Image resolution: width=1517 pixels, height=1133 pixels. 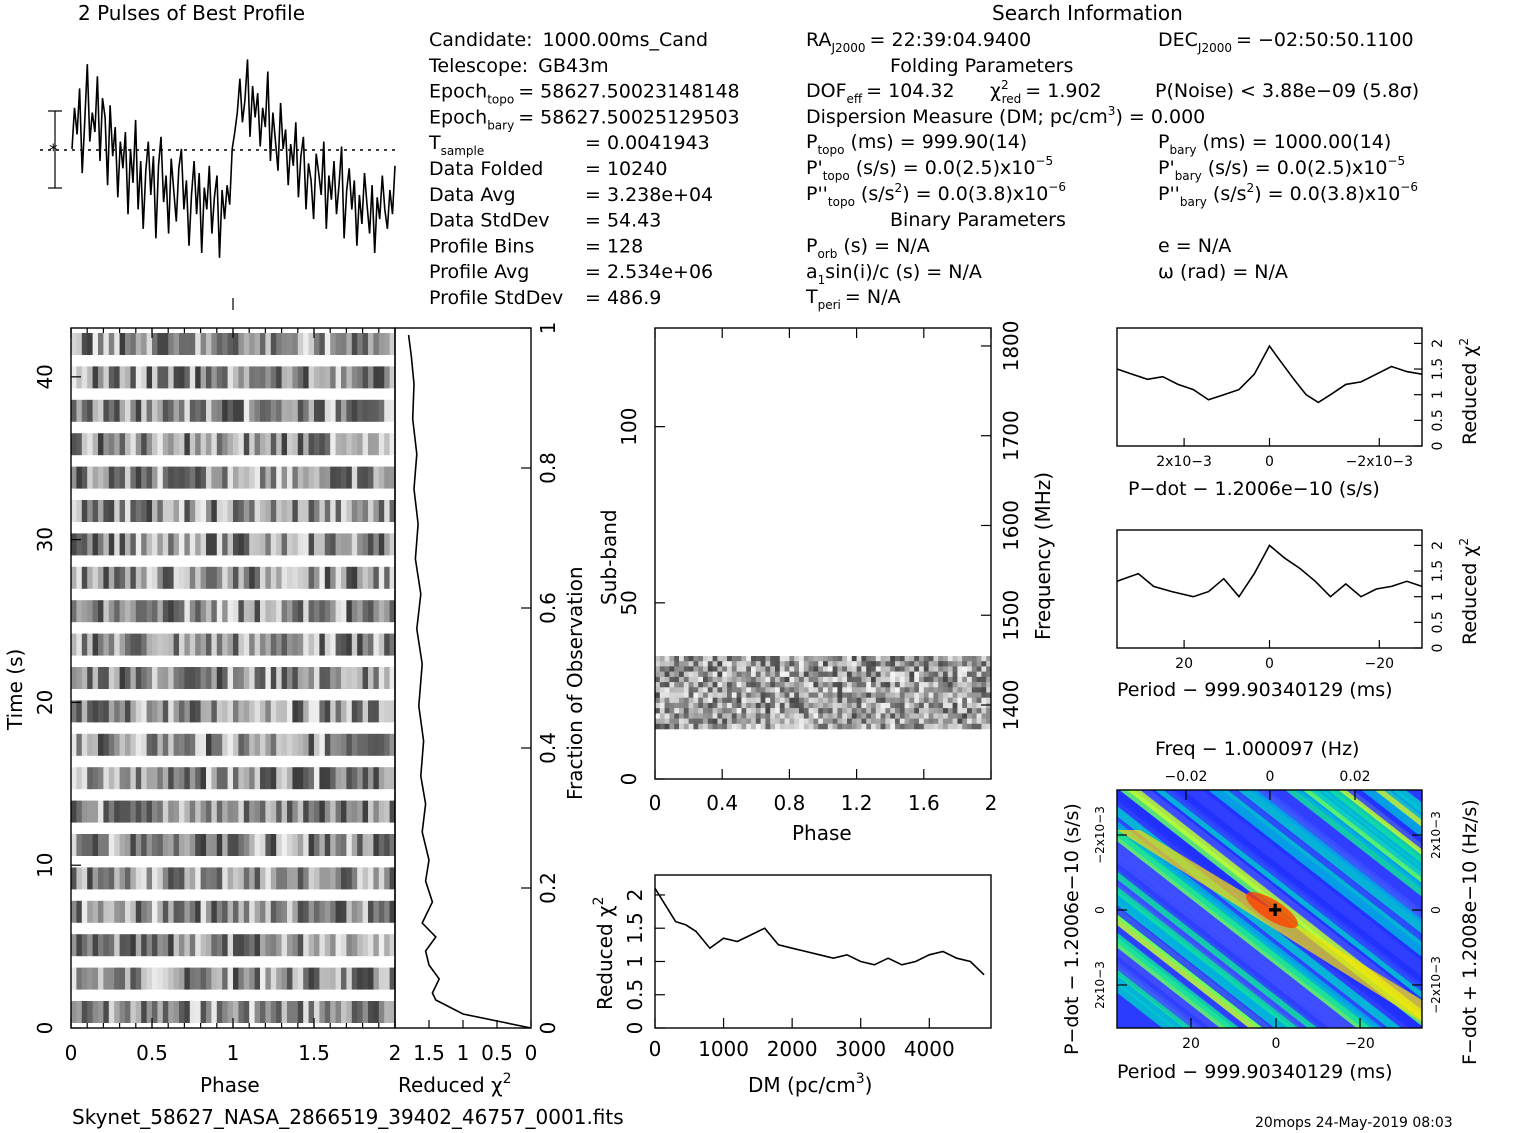 What do you see at coordinates (1436, 985) in the screenshot?
I see `pp-right-tick: −2x10−3` at bounding box center [1436, 985].